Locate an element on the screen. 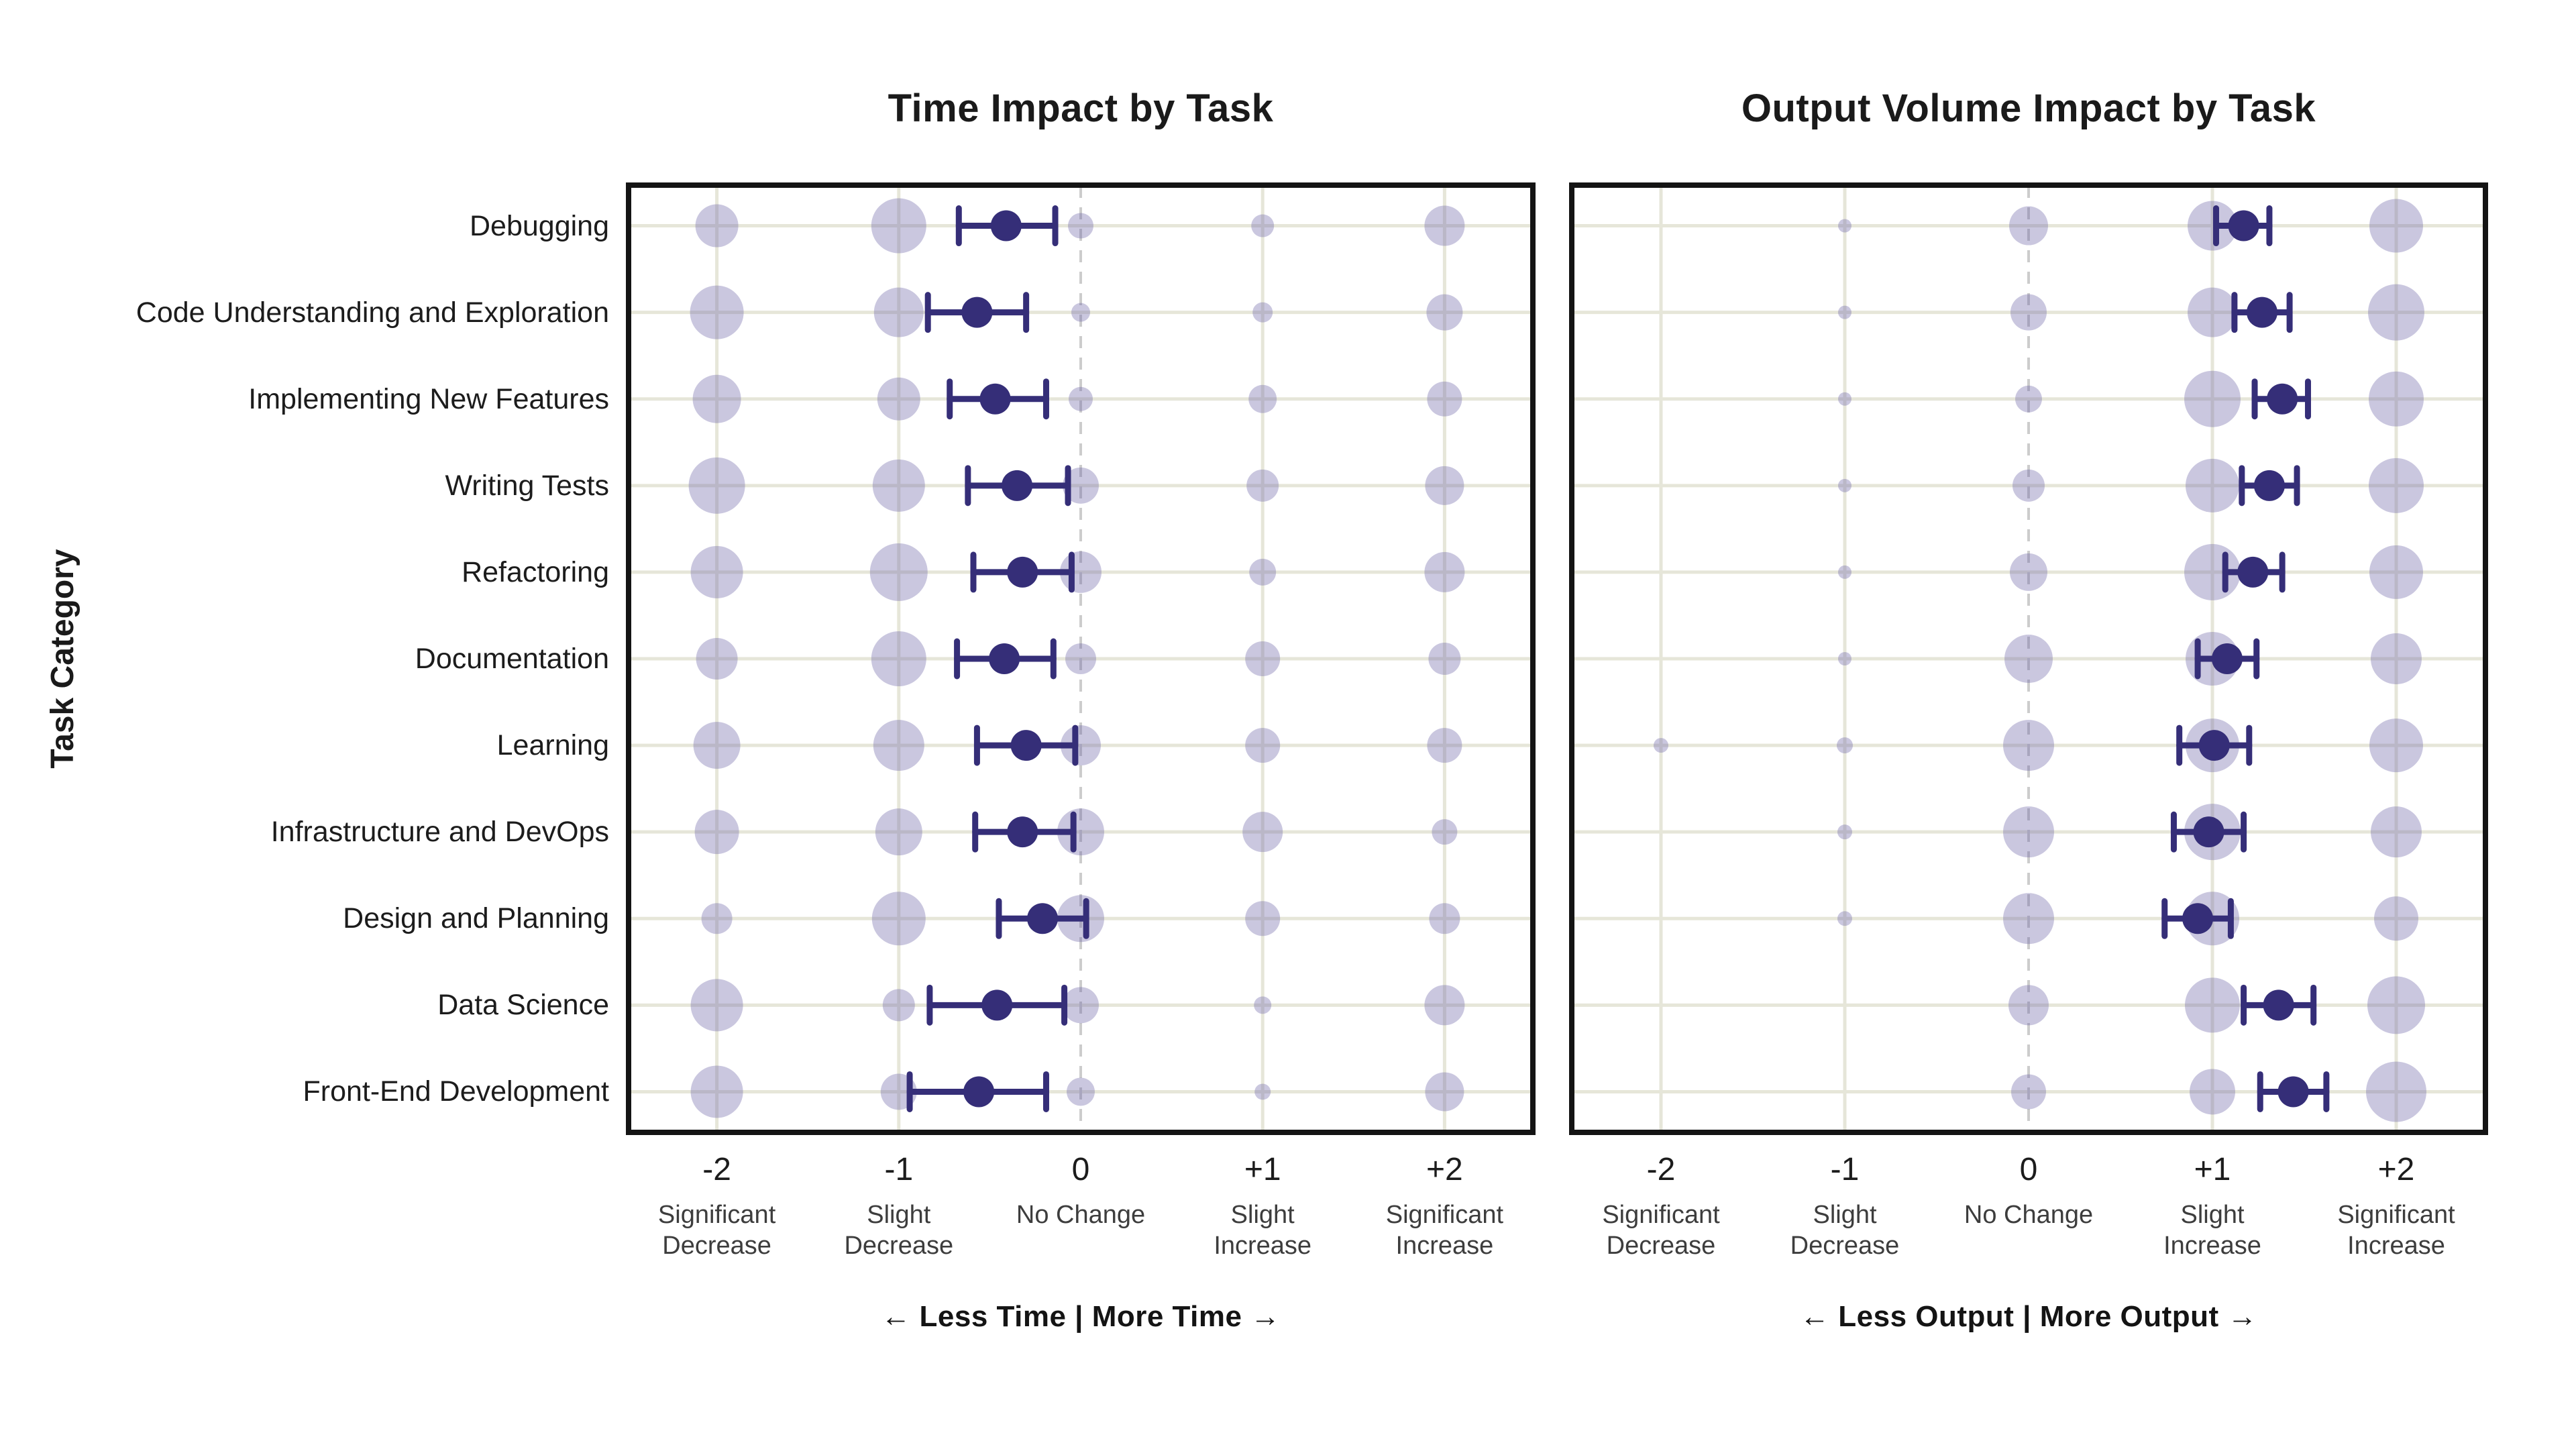 Image resolution: width=2576 pixels, height=1449 pixels. x-tick-value: -2 is located at coordinates (716, 1169).